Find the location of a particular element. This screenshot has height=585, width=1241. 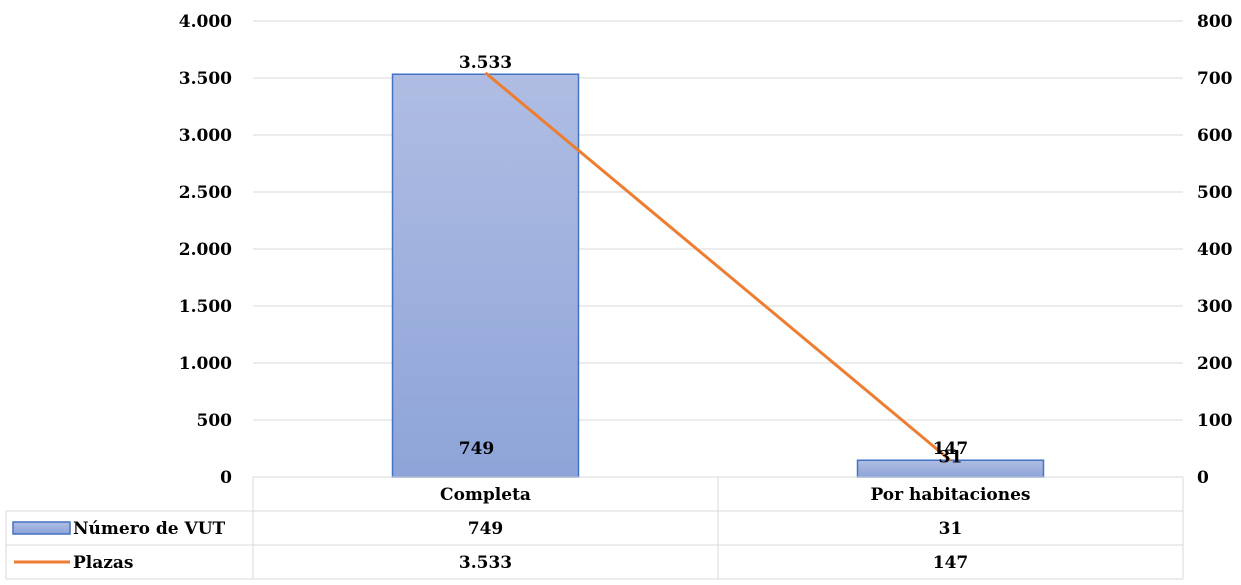

legend-label: Plazas is located at coordinates (103, 563).